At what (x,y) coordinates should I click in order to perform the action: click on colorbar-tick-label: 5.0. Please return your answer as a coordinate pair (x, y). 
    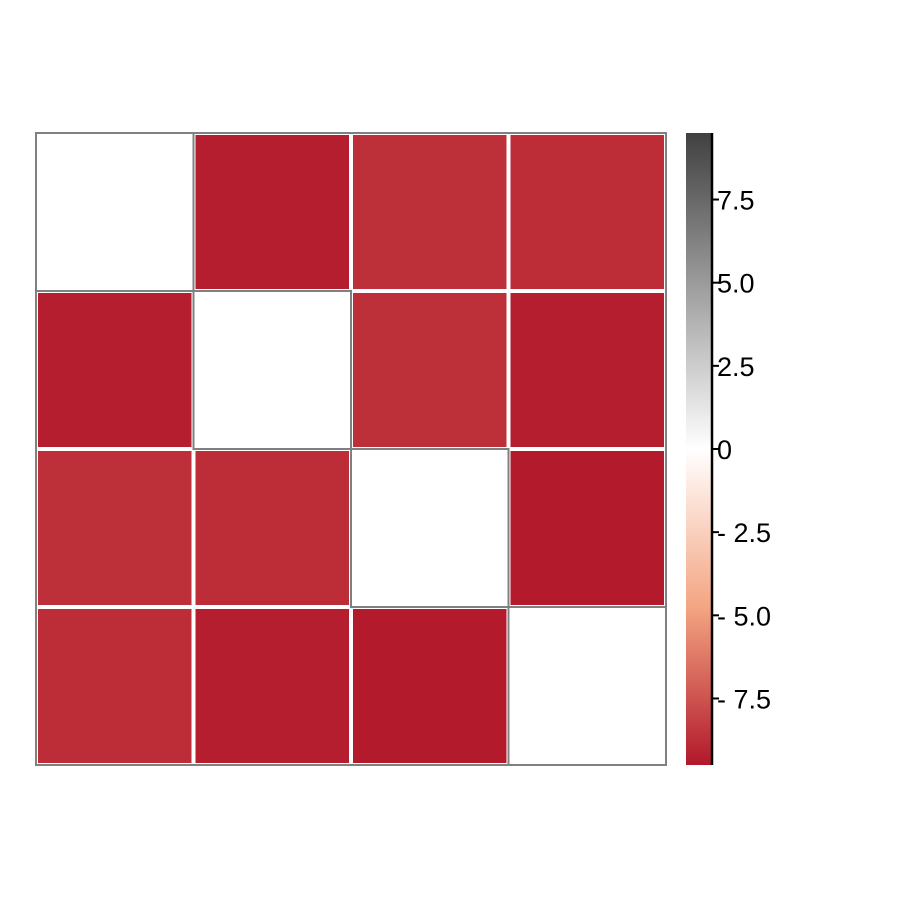
    Looking at the image, I should click on (736, 284).